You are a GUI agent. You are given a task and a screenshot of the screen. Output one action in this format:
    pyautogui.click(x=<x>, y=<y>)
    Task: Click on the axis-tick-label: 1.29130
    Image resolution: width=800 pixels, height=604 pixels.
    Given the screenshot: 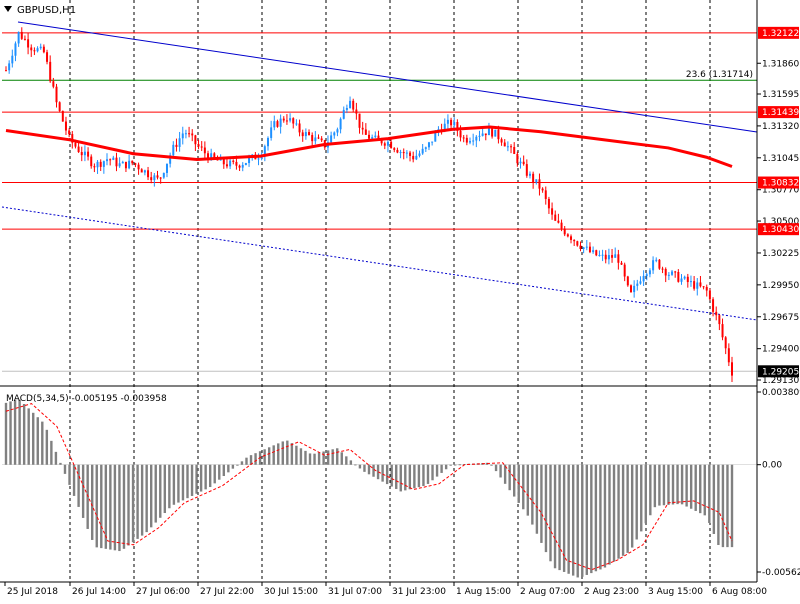 What is the action you would take?
    pyautogui.click(x=780, y=381)
    